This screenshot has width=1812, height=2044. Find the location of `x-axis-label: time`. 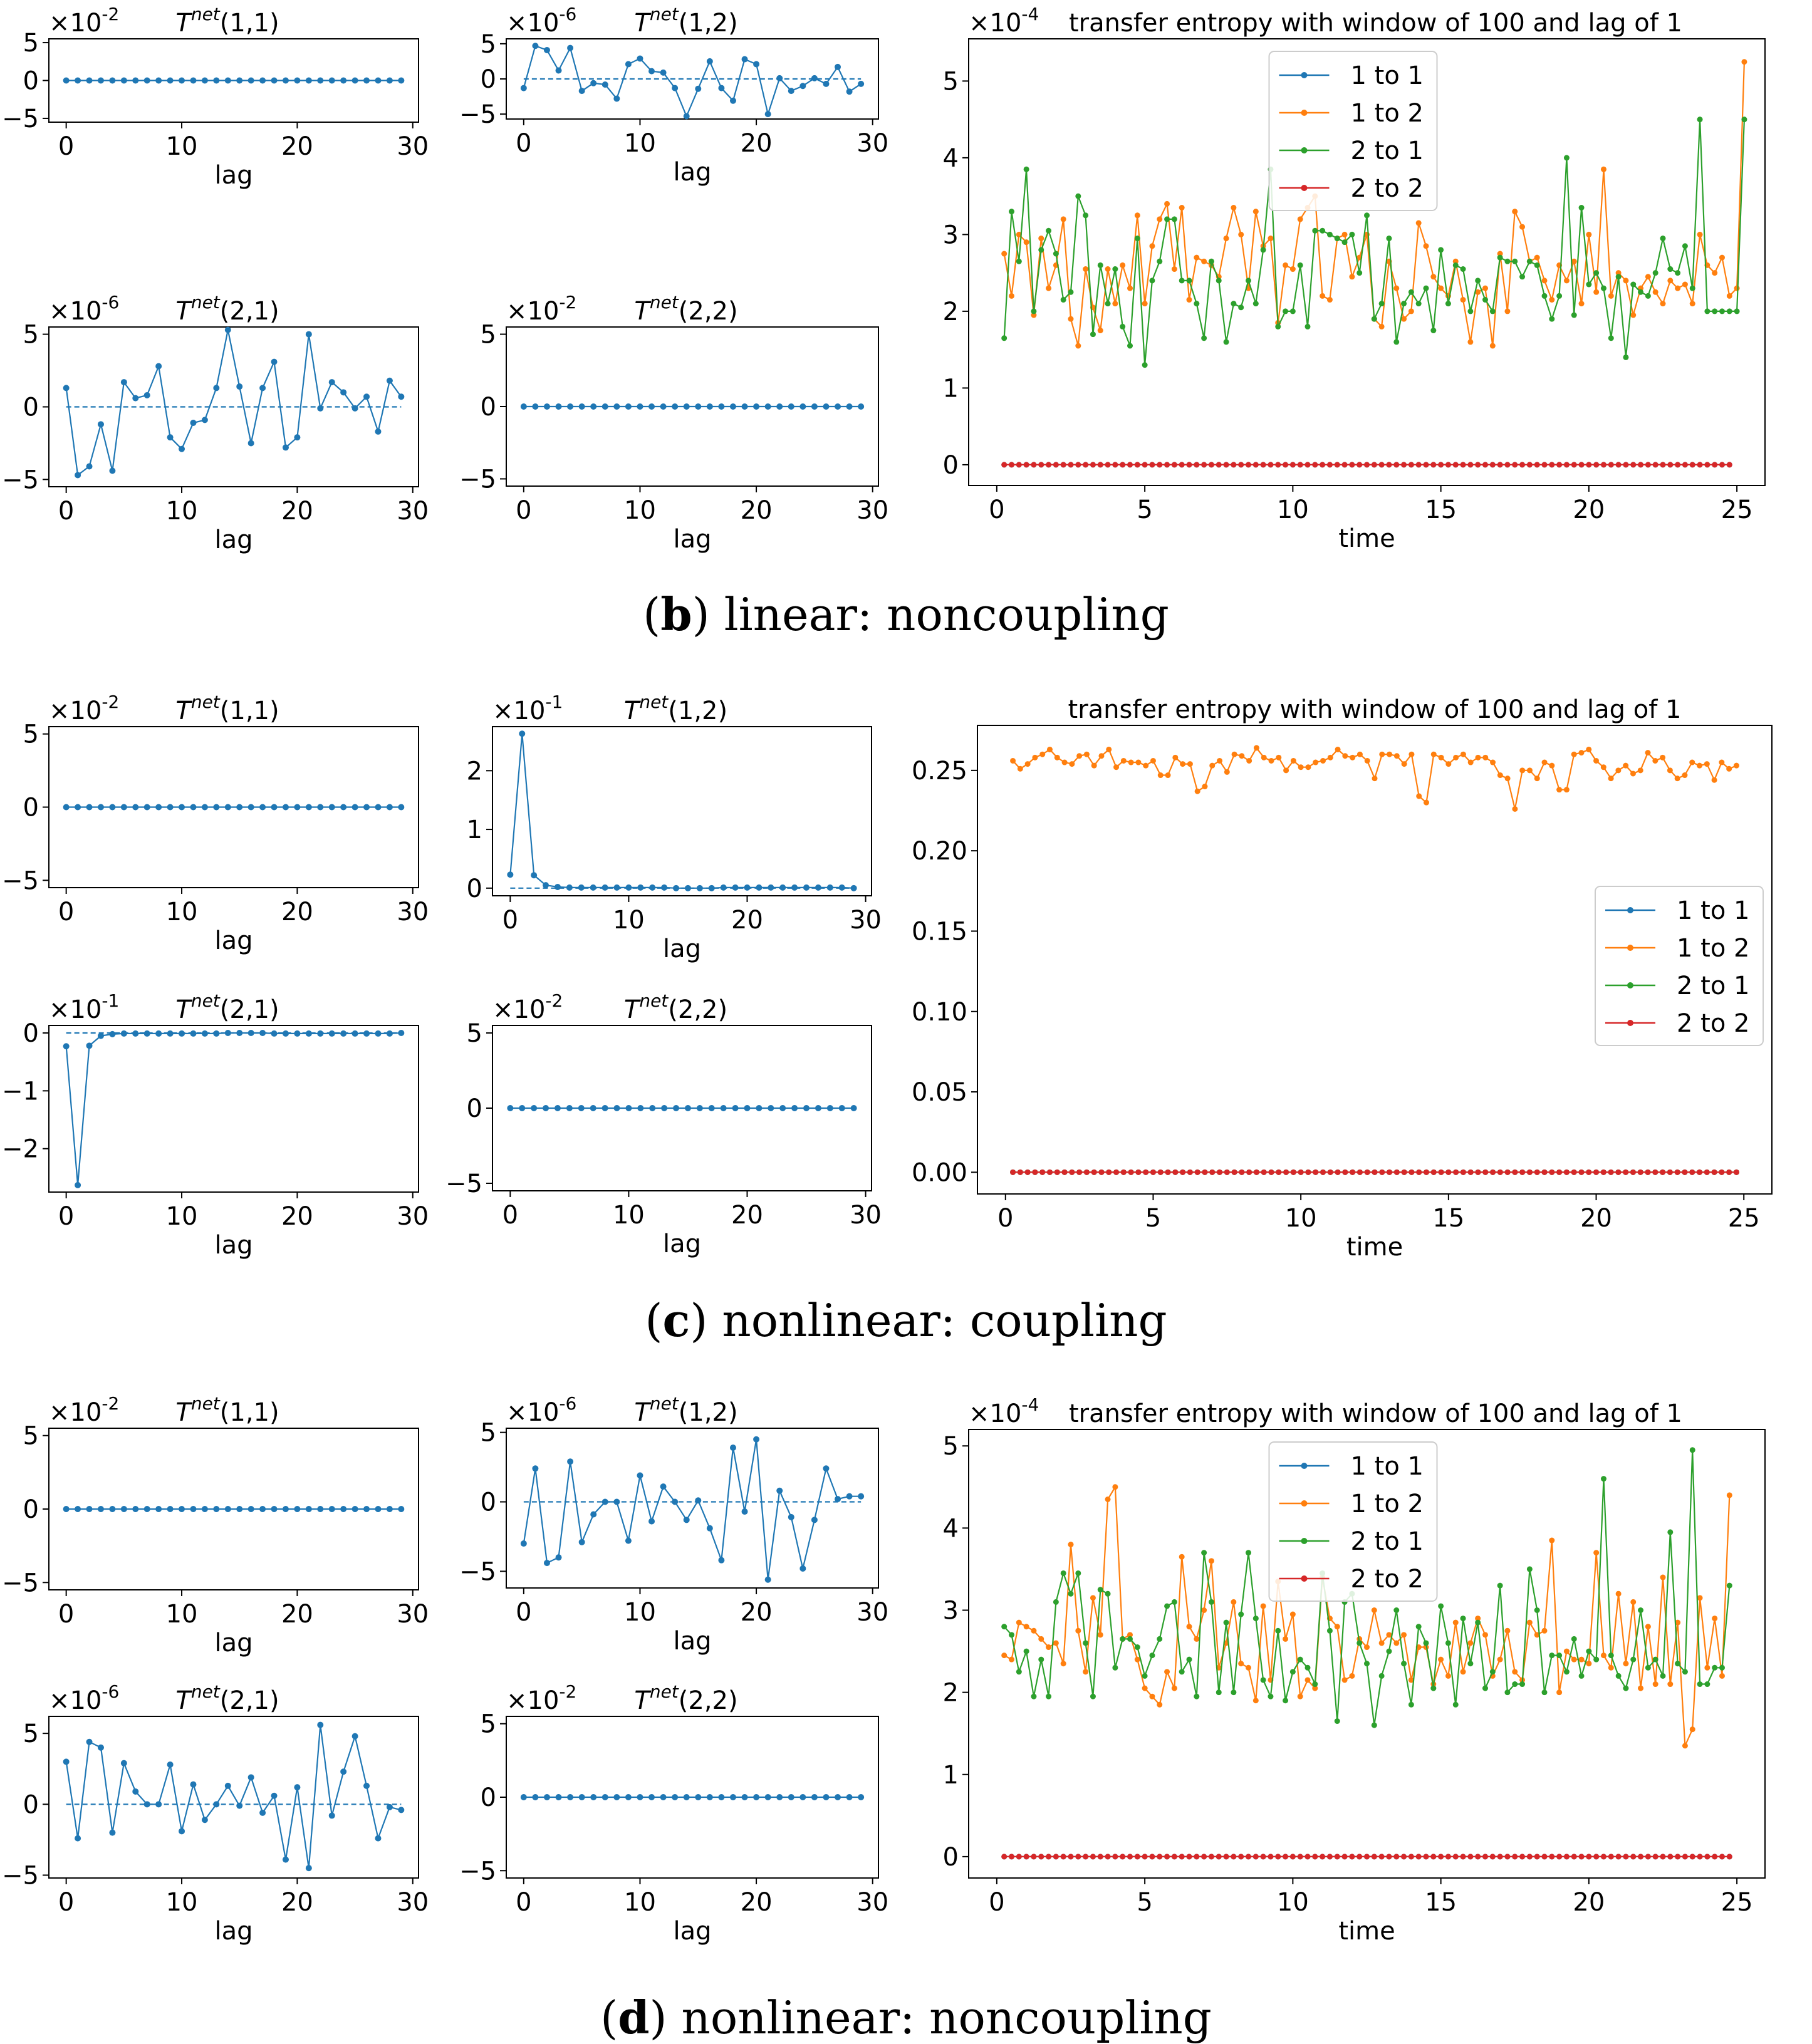

x-axis-label: time is located at coordinates (1374, 1247).